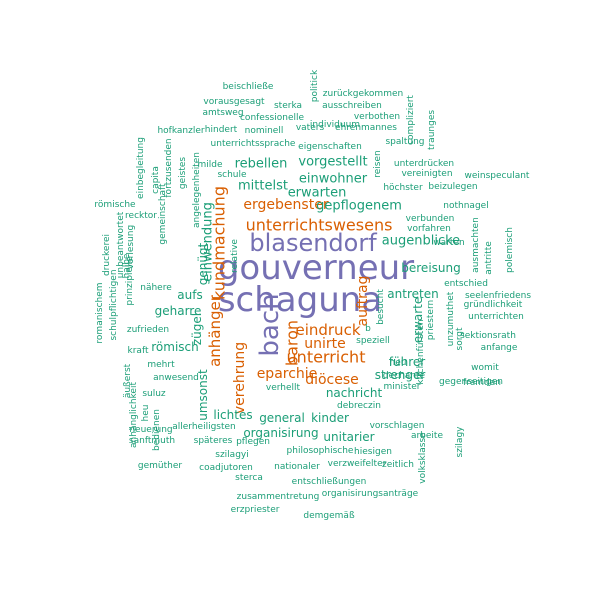  I want to click on word-gouverneur: gouverneur, so click(316, 268).